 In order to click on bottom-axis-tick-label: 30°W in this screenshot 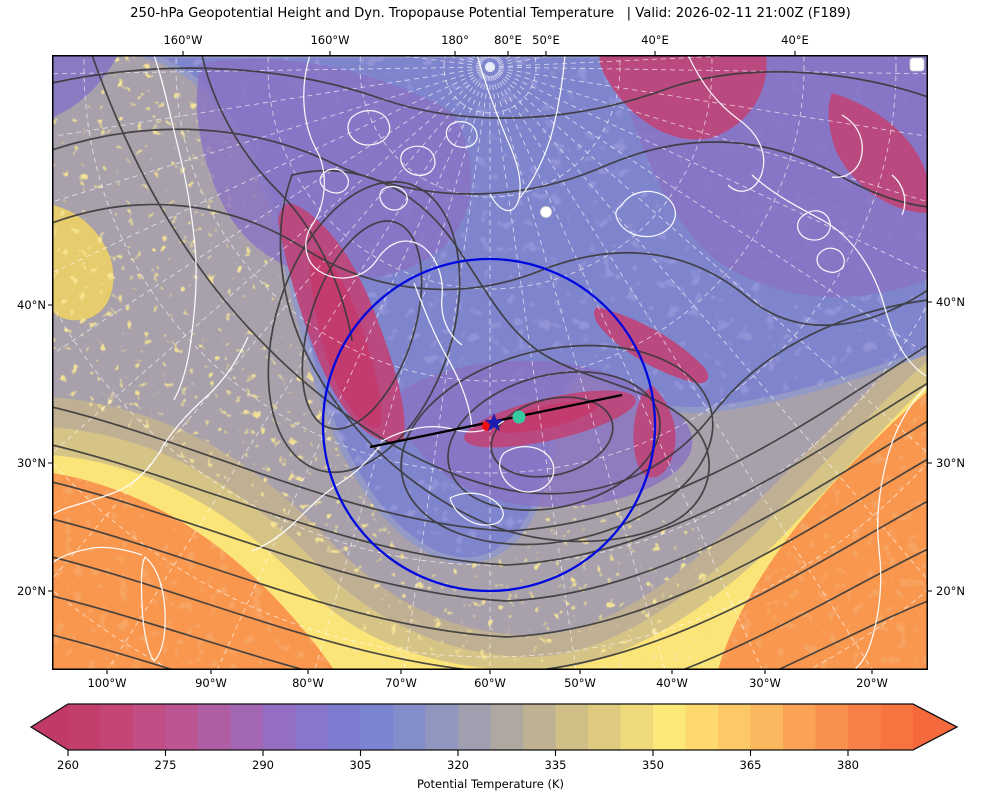, I will do `click(765, 683)`.